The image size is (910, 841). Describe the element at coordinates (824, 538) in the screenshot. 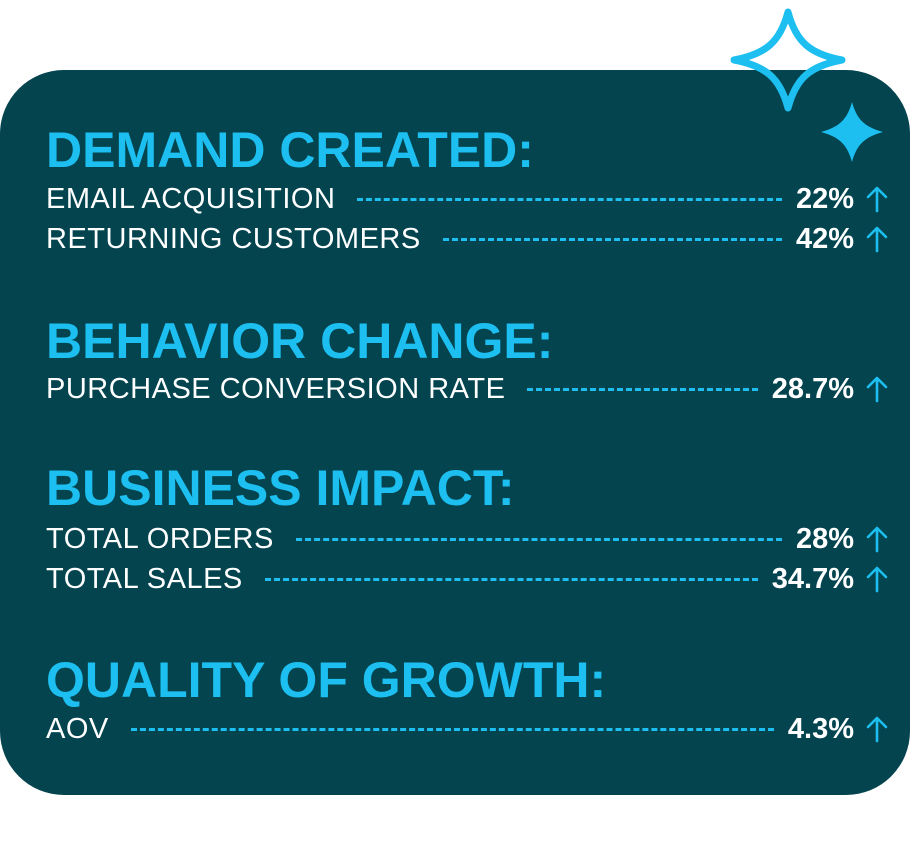

I see `metric-value: 28%` at that location.